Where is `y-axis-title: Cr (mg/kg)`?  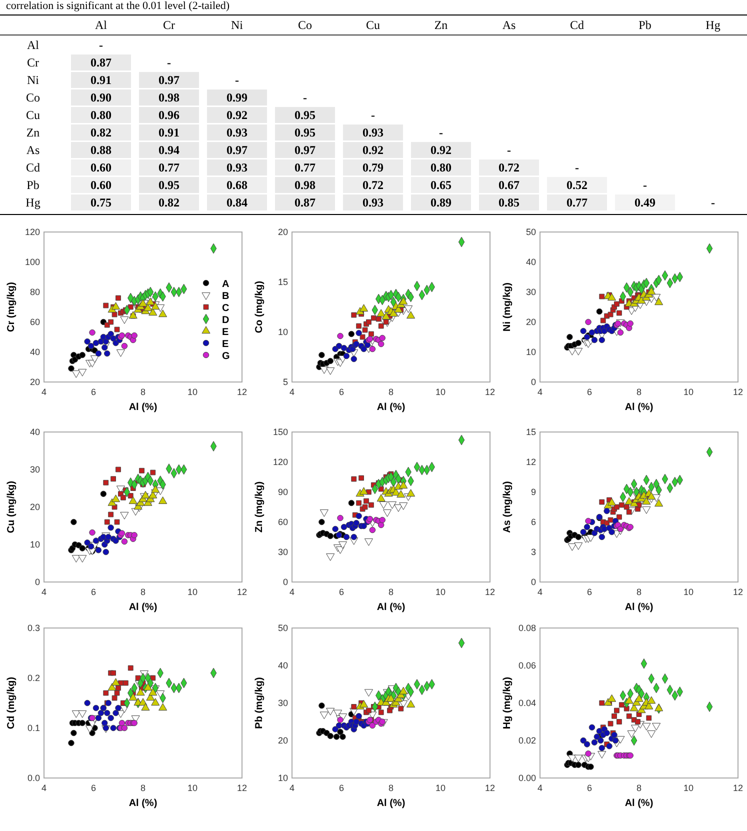
y-axis-title: Cr (mg/kg) is located at coordinates (11, 307).